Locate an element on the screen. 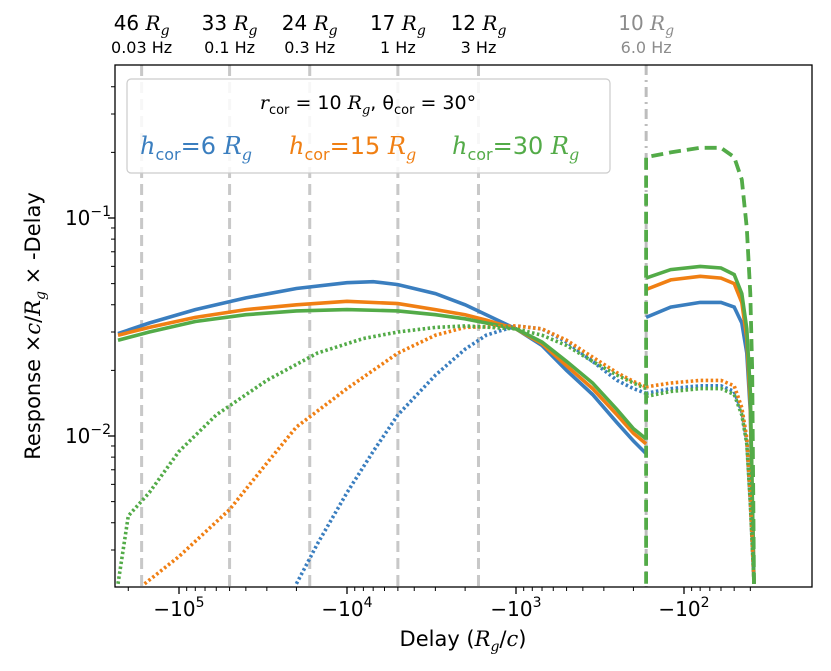 This screenshot has height=671, width=831. legend-title-theta: , θ is located at coordinates (382, 103).